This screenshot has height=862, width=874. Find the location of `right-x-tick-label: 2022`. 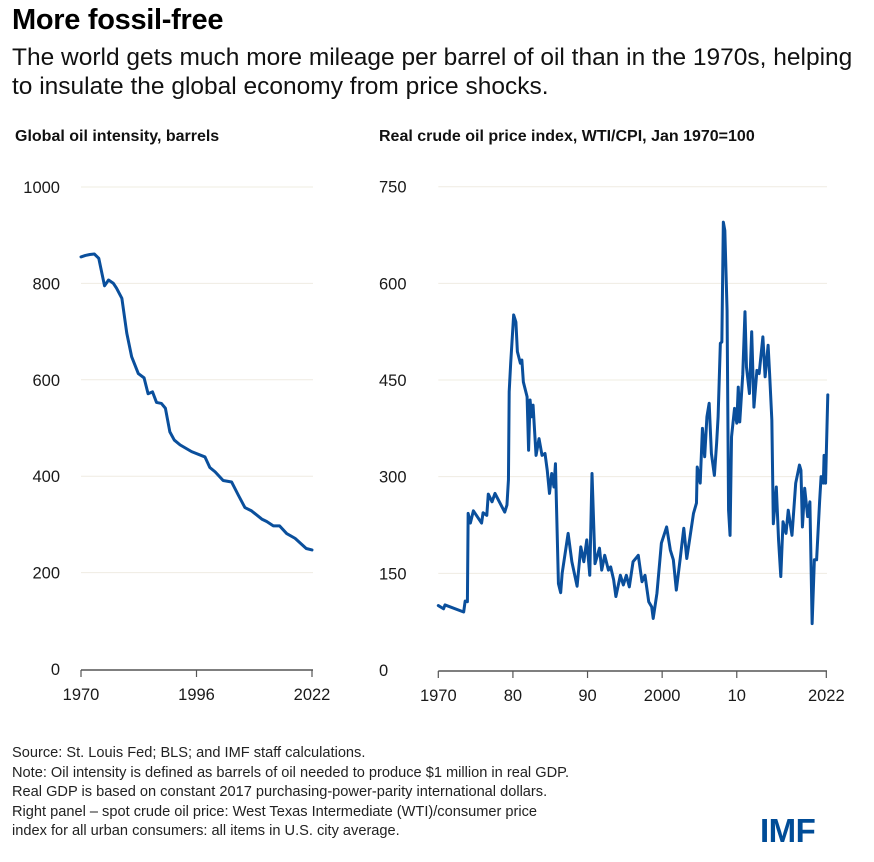

right-x-tick-label: 2022 is located at coordinates (826, 696).